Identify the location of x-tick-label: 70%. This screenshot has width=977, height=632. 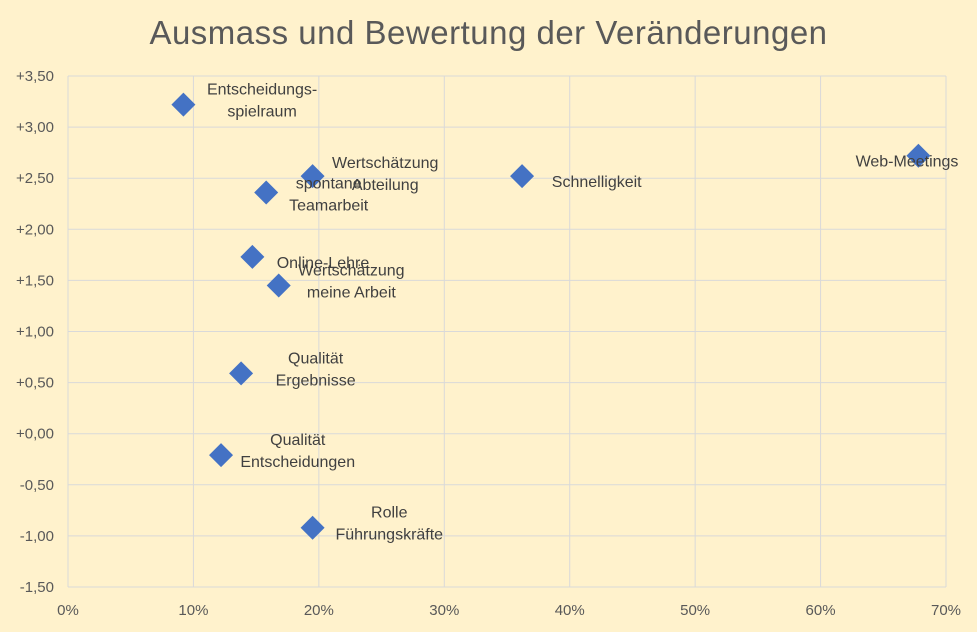
(946, 610).